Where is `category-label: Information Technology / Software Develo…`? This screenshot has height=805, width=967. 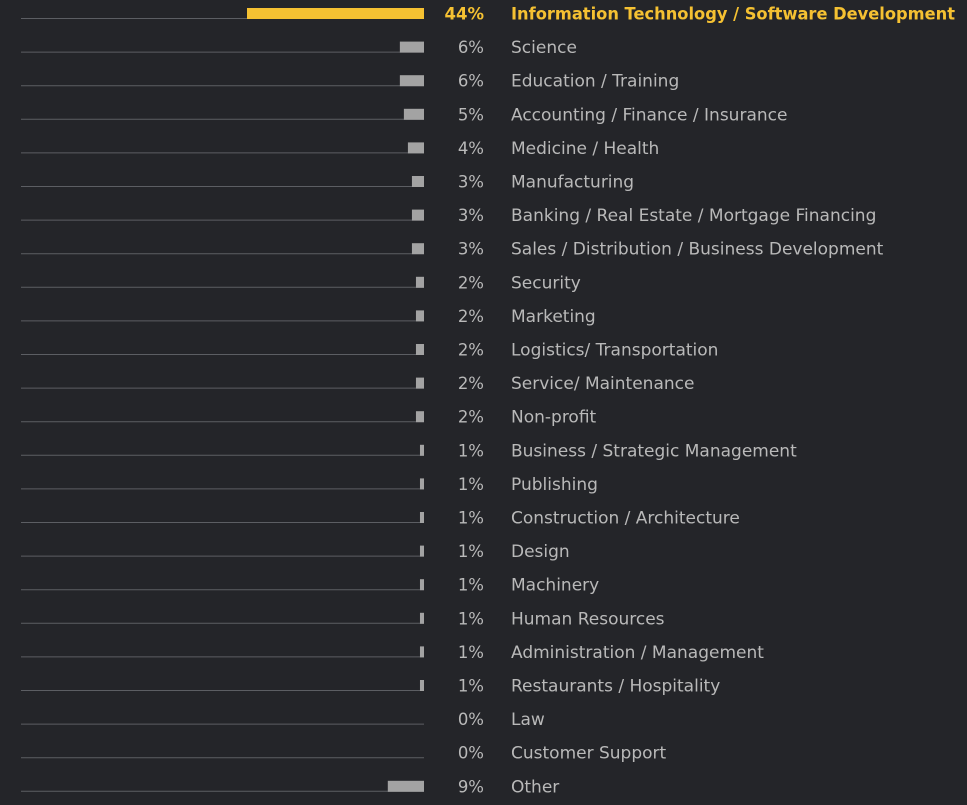
category-label: Information Technology / Software Develo… is located at coordinates (733, 15).